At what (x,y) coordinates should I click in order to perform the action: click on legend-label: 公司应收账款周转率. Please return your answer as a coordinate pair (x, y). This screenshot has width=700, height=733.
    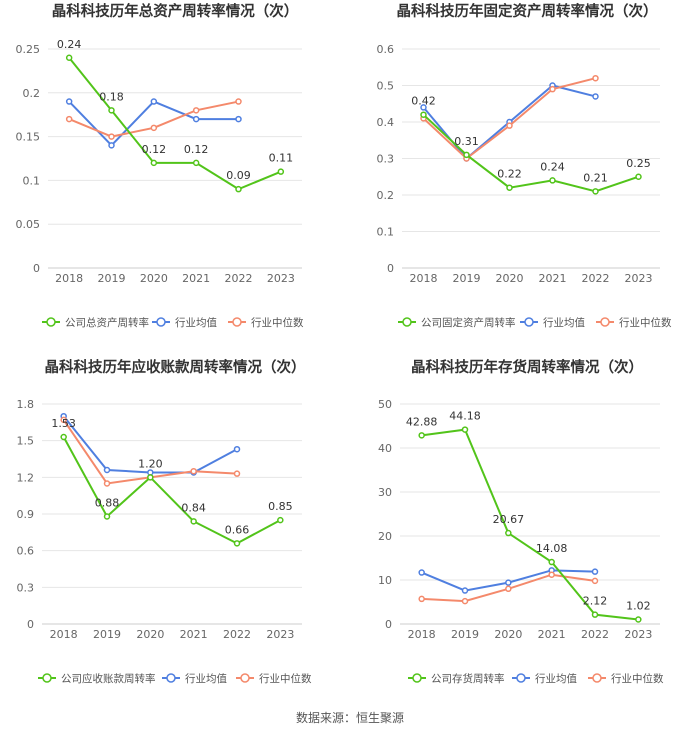
    Looking at the image, I should click on (108, 678).